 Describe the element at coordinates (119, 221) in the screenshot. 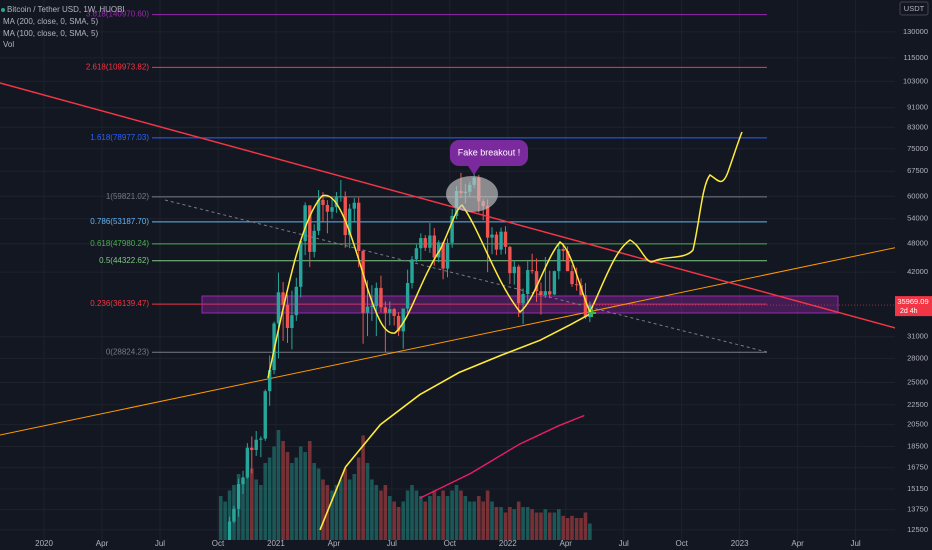

I see `fib-label: 0.786(53187.70)` at that location.